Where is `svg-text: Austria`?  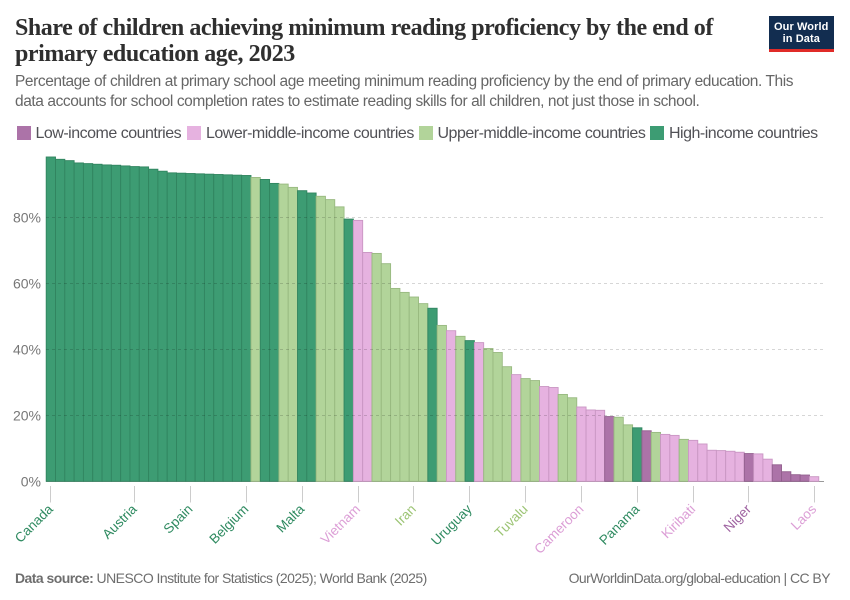 svg-text: Austria is located at coordinates (119, 521).